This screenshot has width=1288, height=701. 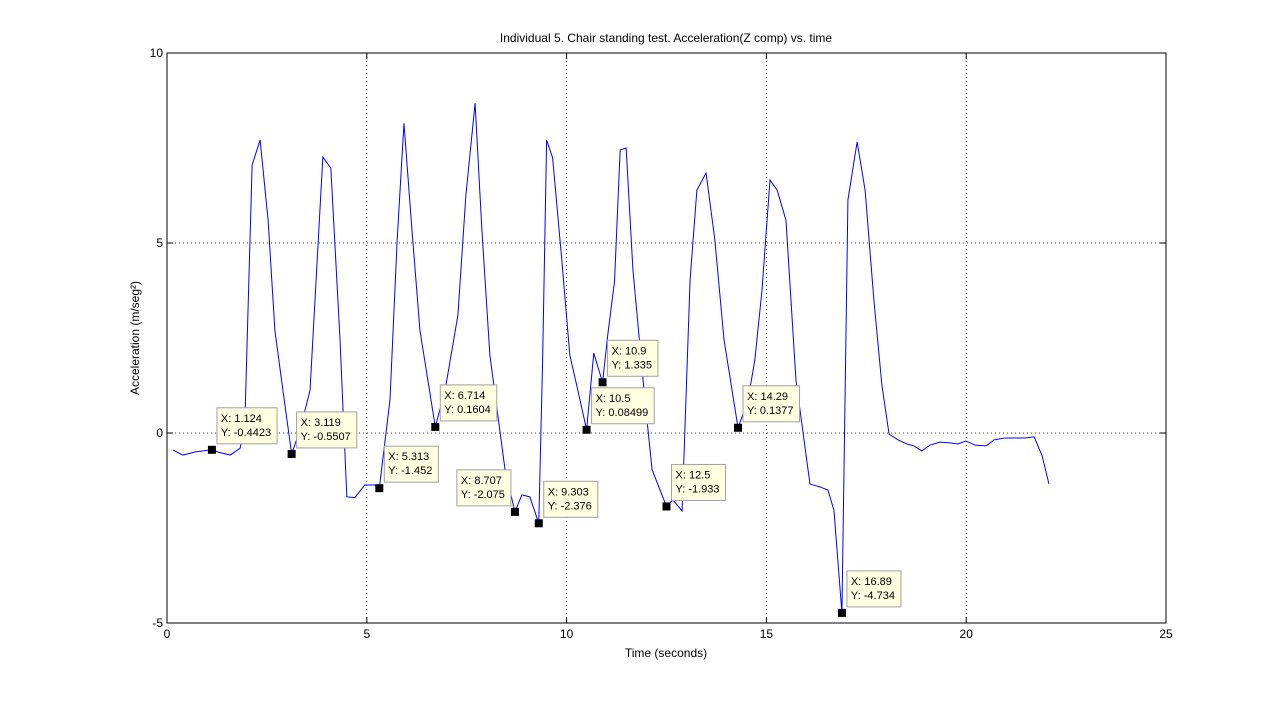 What do you see at coordinates (157, 53) in the screenshot?
I see `y-tick-label: 10` at bounding box center [157, 53].